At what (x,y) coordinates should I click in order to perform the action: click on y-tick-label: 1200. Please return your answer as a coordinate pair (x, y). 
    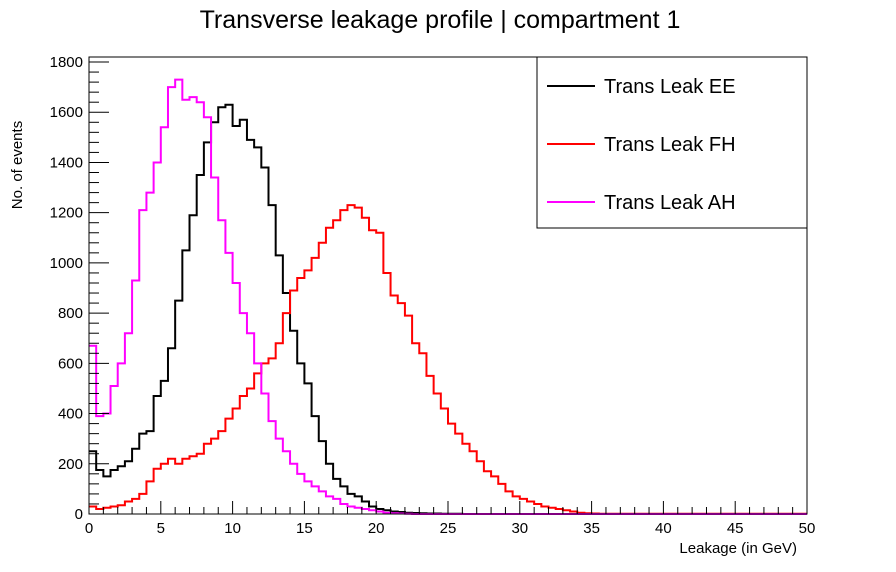
    Looking at the image, I should click on (66, 213).